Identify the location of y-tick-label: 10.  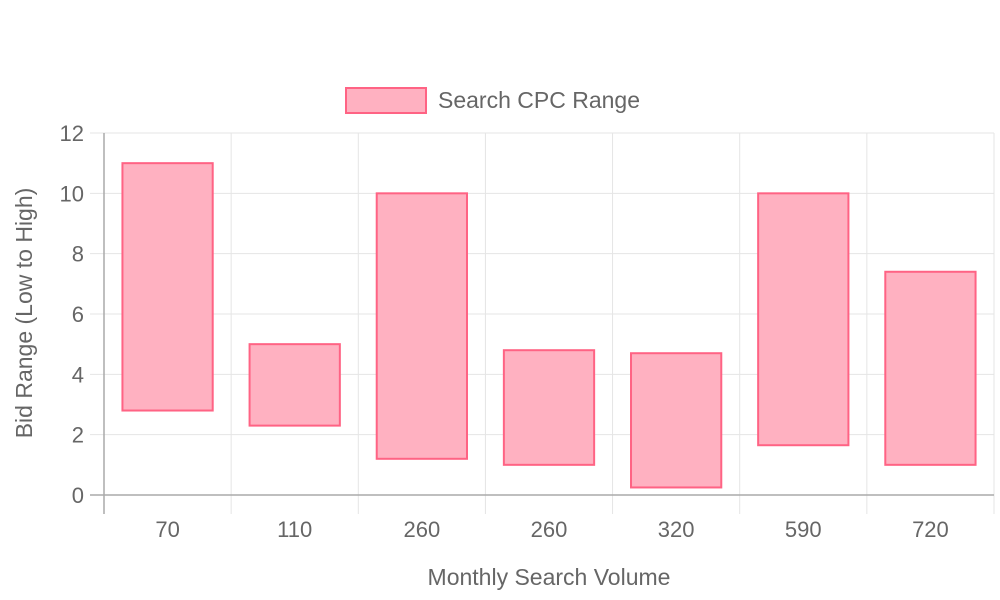
(72, 193).